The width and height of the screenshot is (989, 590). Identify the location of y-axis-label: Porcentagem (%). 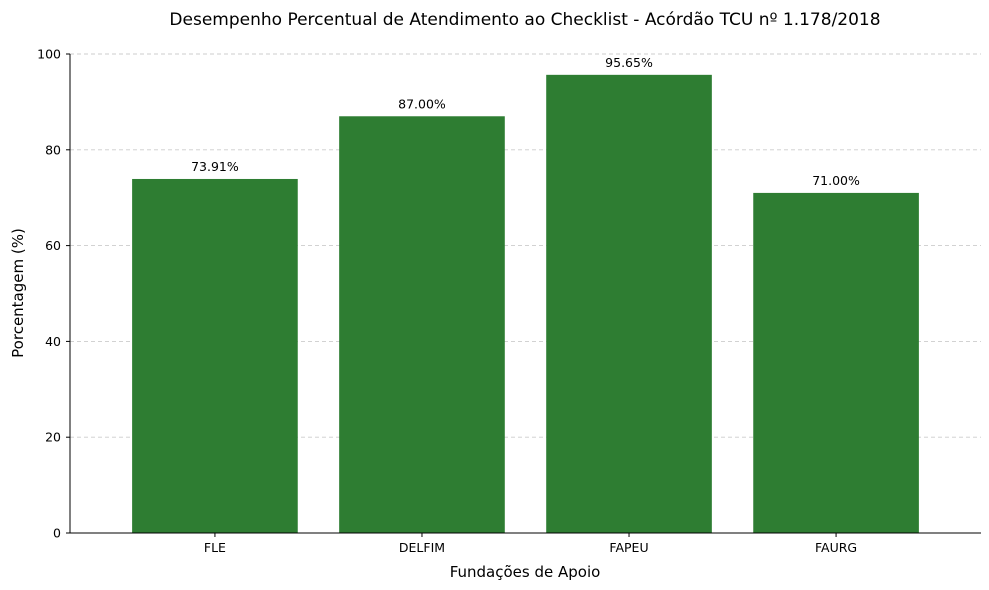
(18, 293).